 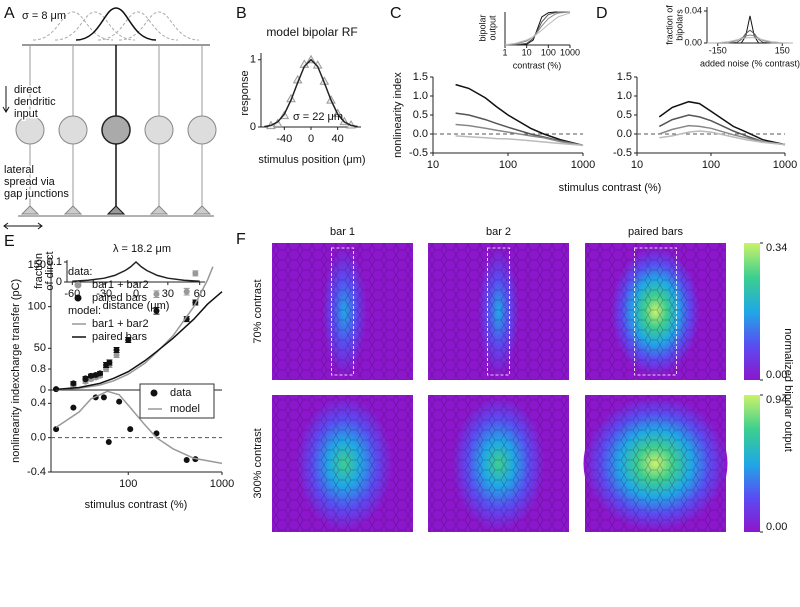 What do you see at coordinates (241, 13) in the screenshot?
I see `panel-letter: B` at bounding box center [241, 13].